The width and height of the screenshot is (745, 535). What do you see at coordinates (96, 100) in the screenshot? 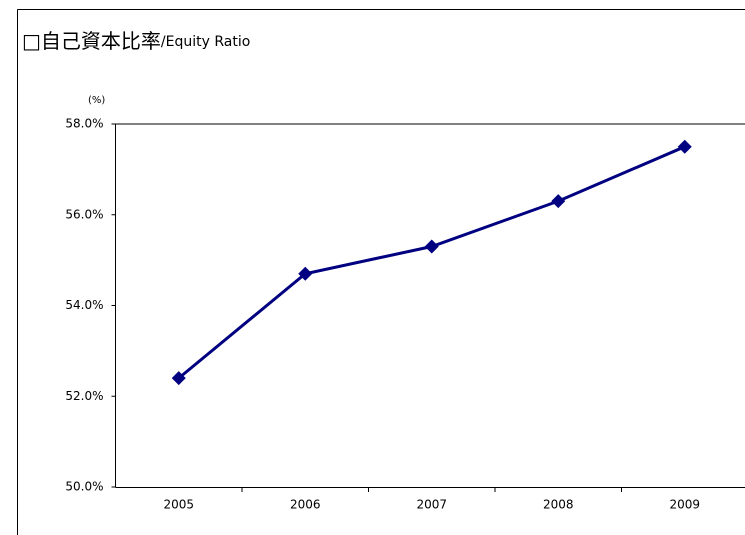
I see `y-axis-label: (%)` at bounding box center [96, 100].